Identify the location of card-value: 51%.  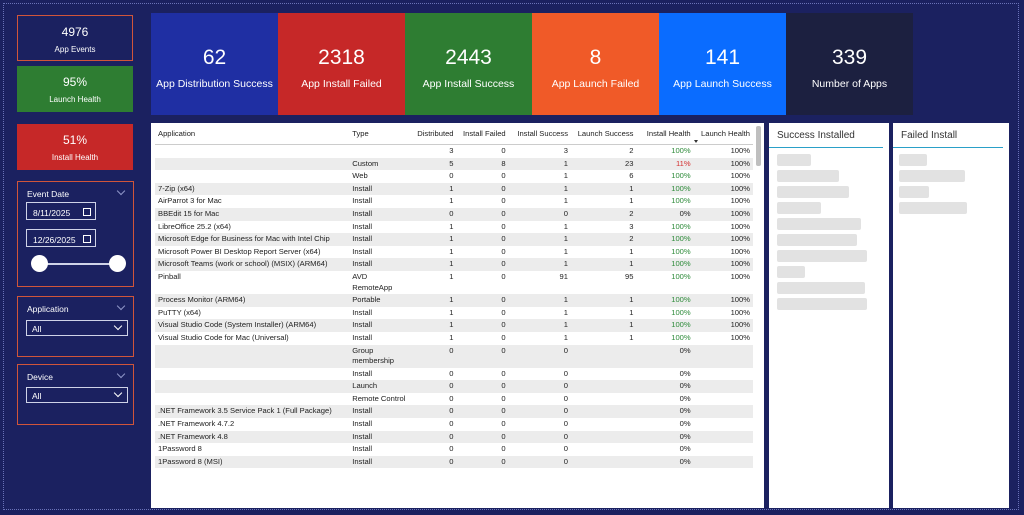
(75, 140).